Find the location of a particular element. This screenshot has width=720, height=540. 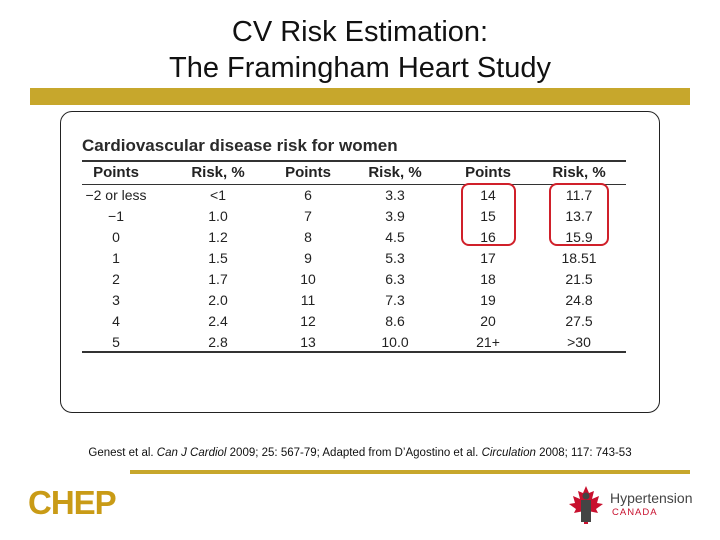

table-cell: 18.51 is located at coordinates (579, 258).